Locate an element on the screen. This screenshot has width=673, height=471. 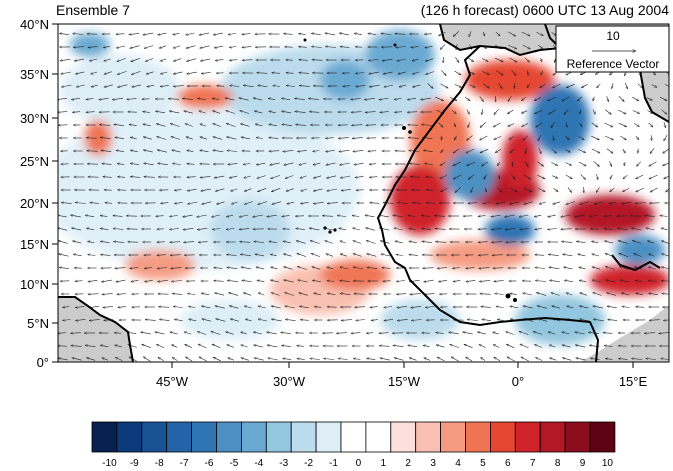
lat-label-35n: 35°N is located at coordinates (34, 74).